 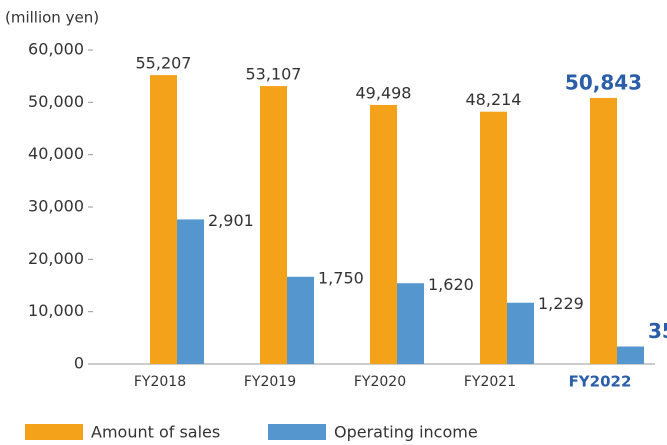 What do you see at coordinates (406, 432) in the screenshot?
I see `legend-label: Operating income` at bounding box center [406, 432].